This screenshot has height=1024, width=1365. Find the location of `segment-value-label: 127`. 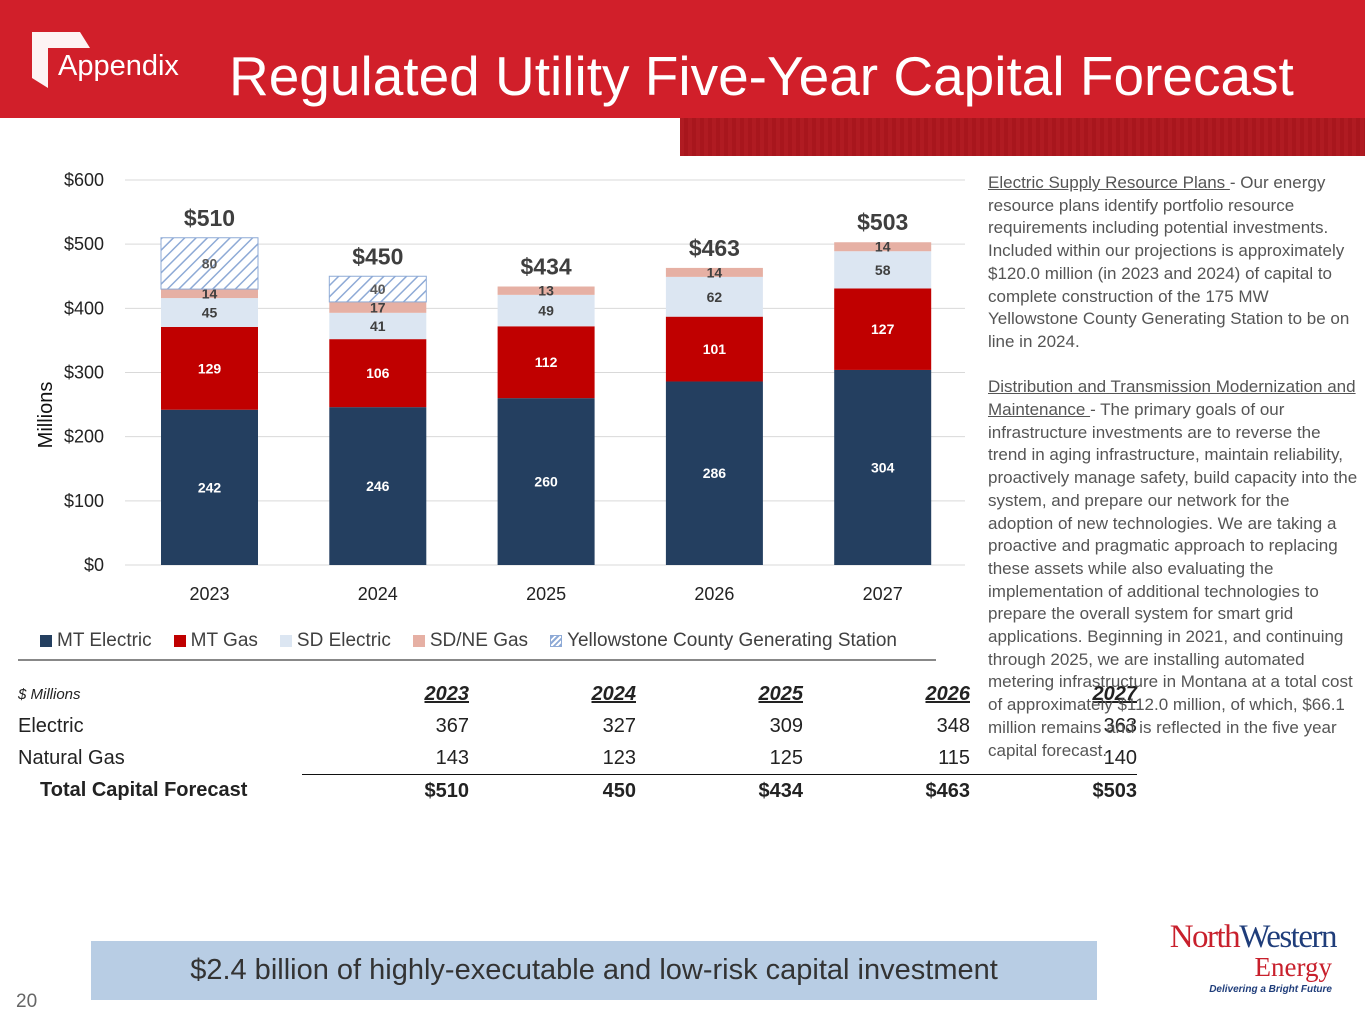

segment-value-label: 127 is located at coordinates (883, 329).